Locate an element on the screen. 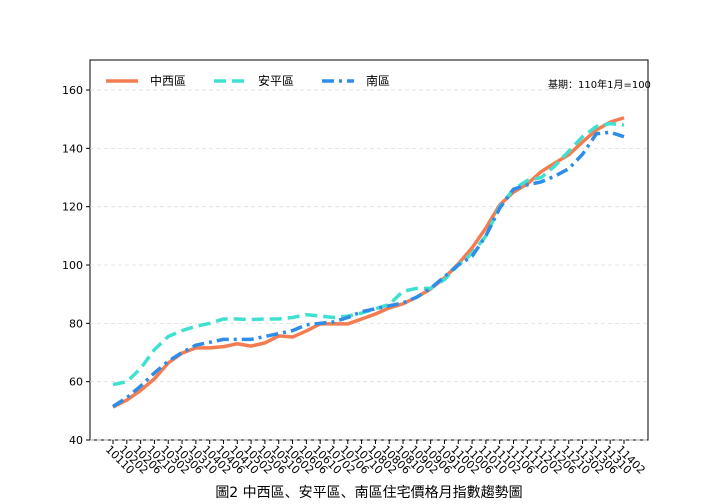 Image resolution: width=720 pixels, height=504 pixels. y-tick-label: 160 is located at coordinates (72, 90).